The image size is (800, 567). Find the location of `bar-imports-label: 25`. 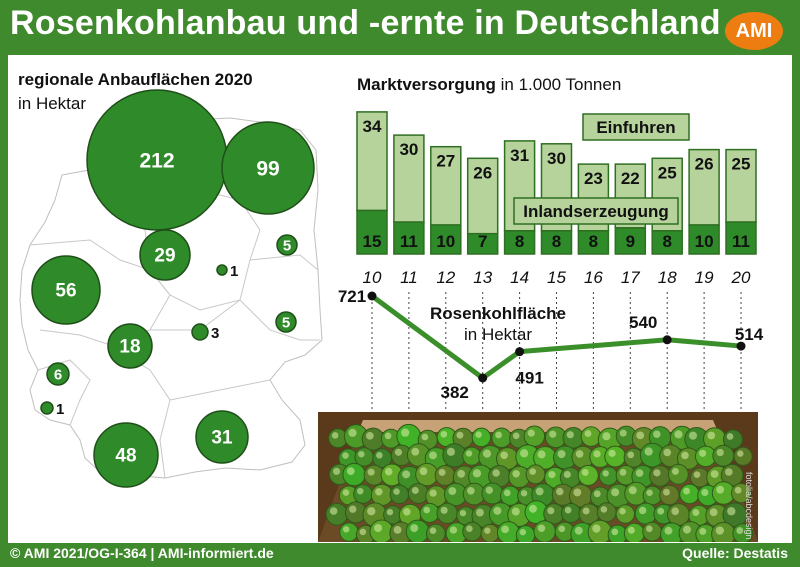

bar-imports-label: 25 is located at coordinates (741, 164).